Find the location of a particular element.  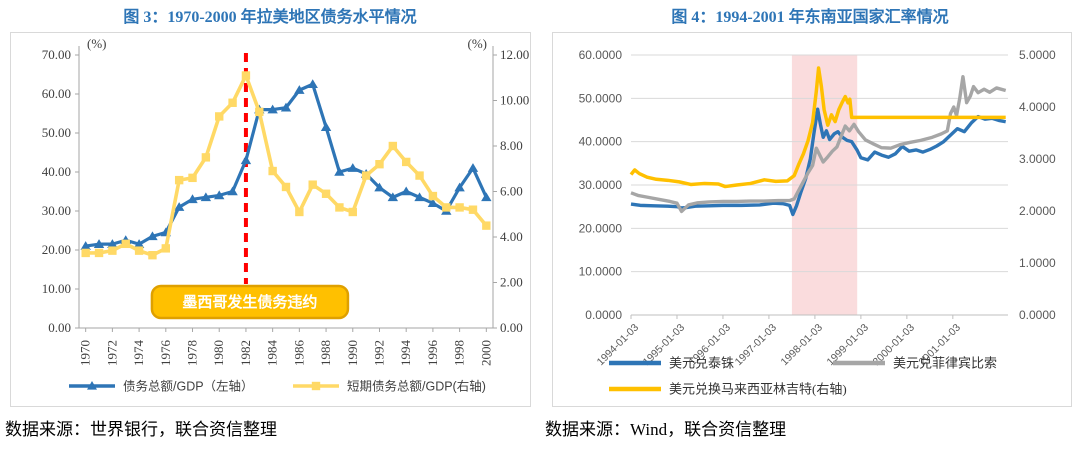

fig3-annotation-box is located at coordinates (250, 302).